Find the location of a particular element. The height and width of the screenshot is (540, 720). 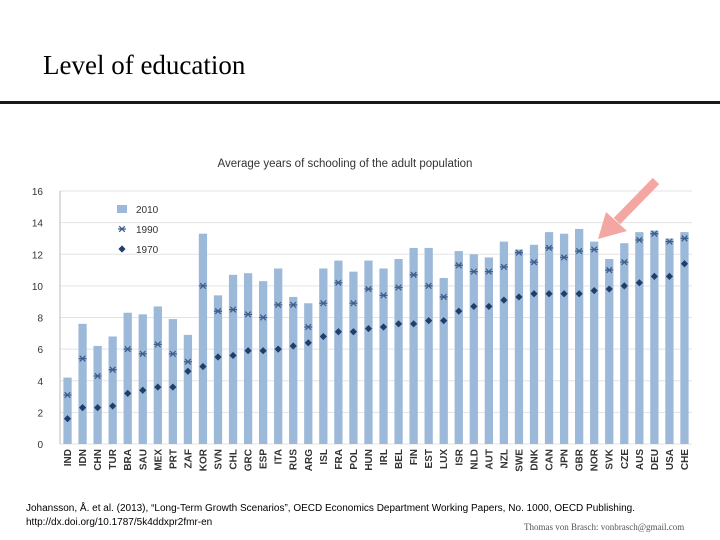

marker-1970-SAU is located at coordinates (143, 390).